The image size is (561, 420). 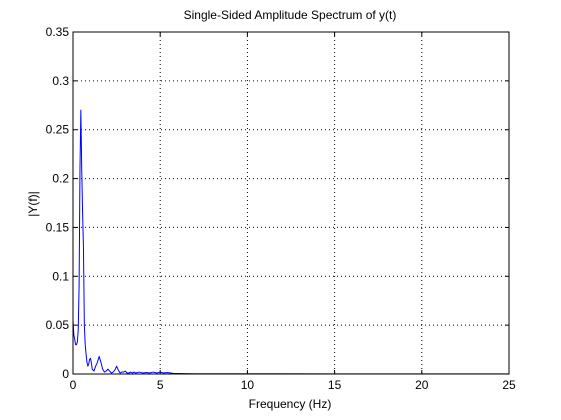 What do you see at coordinates (58, 325) in the screenshot?
I see `y-tick-label: 0.05` at bounding box center [58, 325].